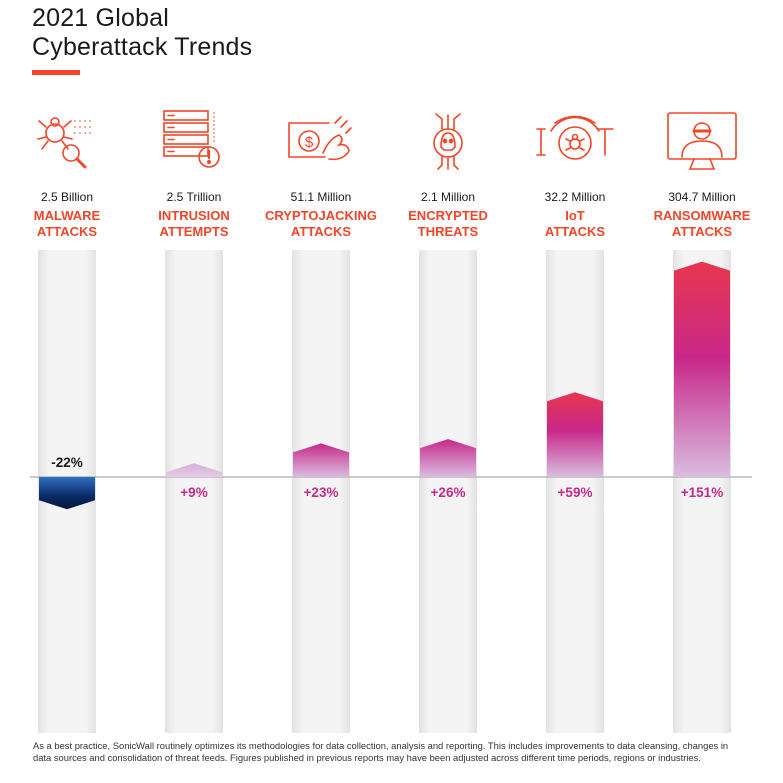 This screenshot has height=783, width=783. I want to click on server-alert-icon, so click(191, 139).